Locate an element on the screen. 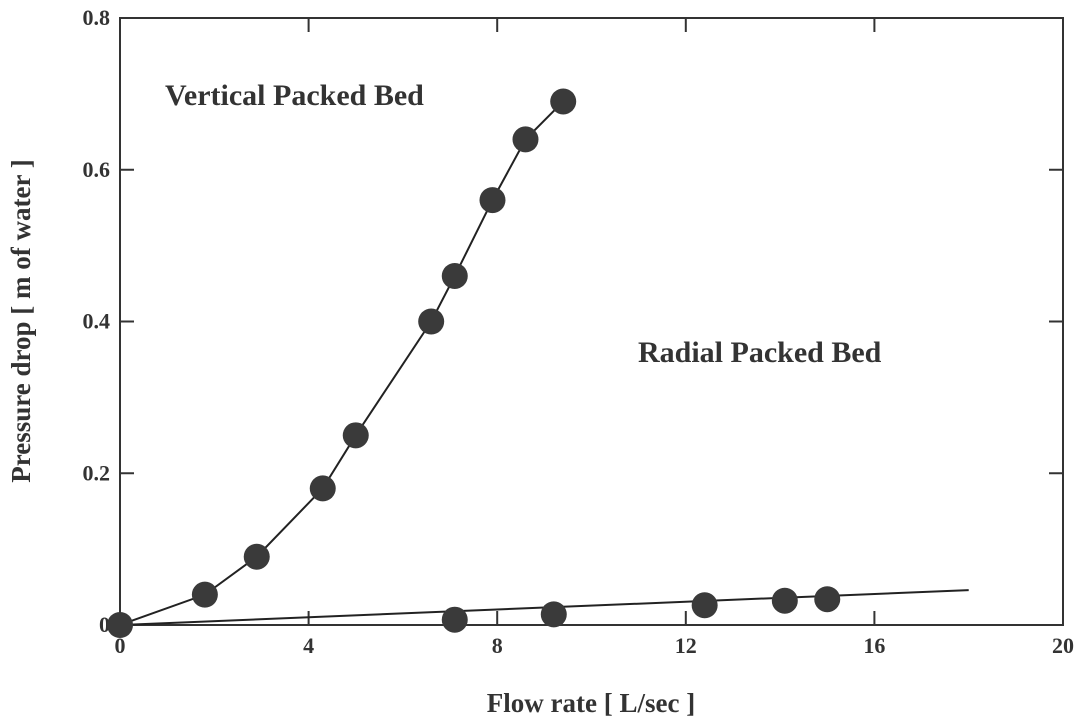  x-tick-label: 12 is located at coordinates (686, 645).